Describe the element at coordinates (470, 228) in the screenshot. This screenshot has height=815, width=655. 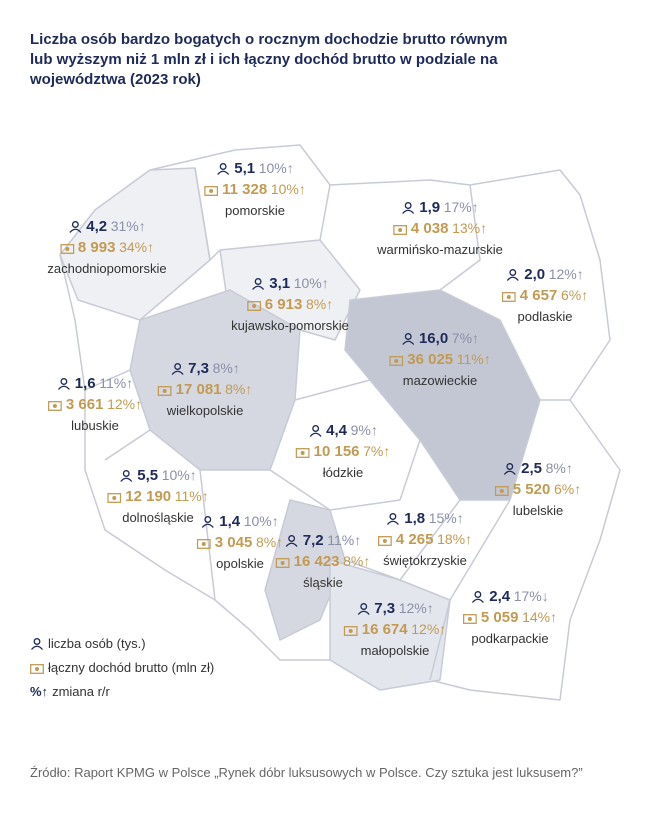
I see `income-change: 13%↑` at that location.